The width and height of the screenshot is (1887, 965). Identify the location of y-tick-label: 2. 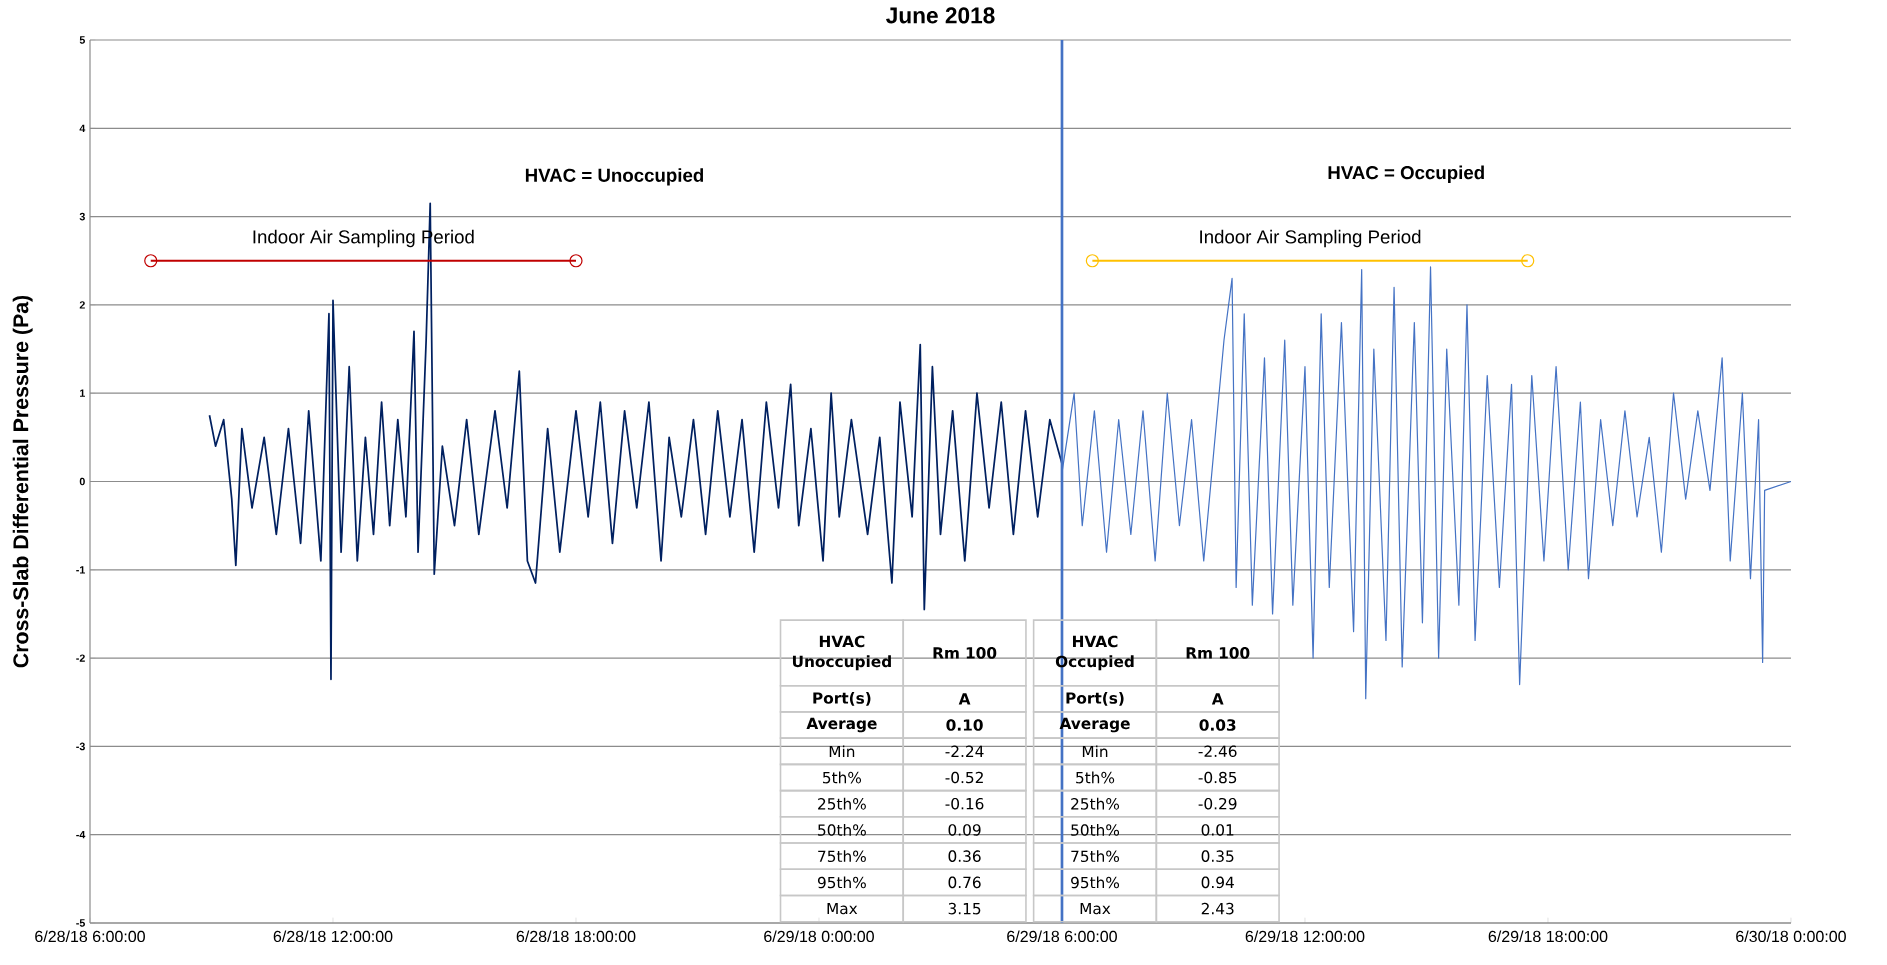
(82, 305).